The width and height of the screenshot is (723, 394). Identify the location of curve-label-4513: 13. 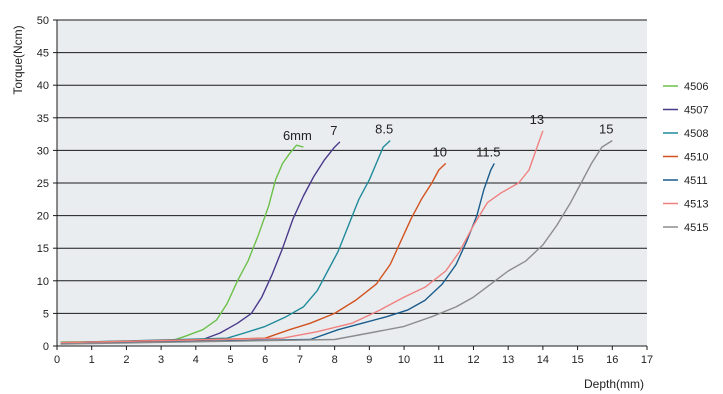
(537, 119).